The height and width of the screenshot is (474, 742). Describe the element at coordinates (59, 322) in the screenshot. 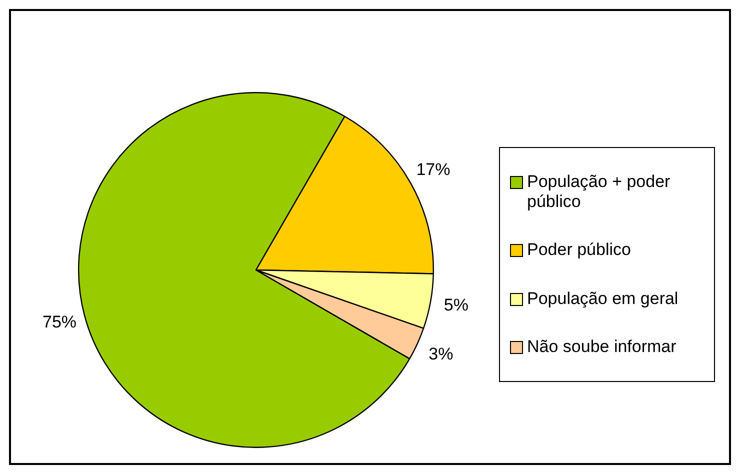

I see `data-label: 75%` at that location.